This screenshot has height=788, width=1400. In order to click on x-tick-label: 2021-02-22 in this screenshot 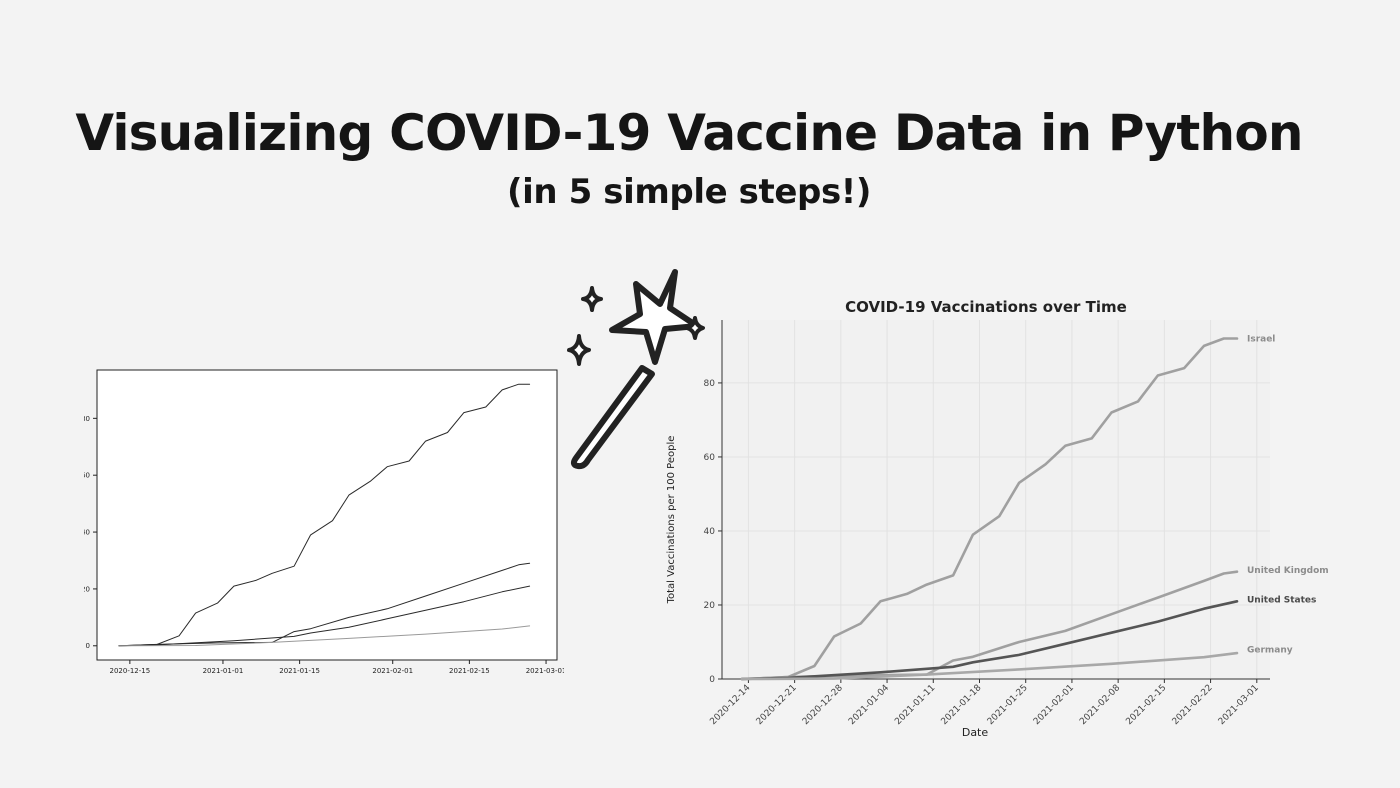, I will do `click(1193, 705)`.